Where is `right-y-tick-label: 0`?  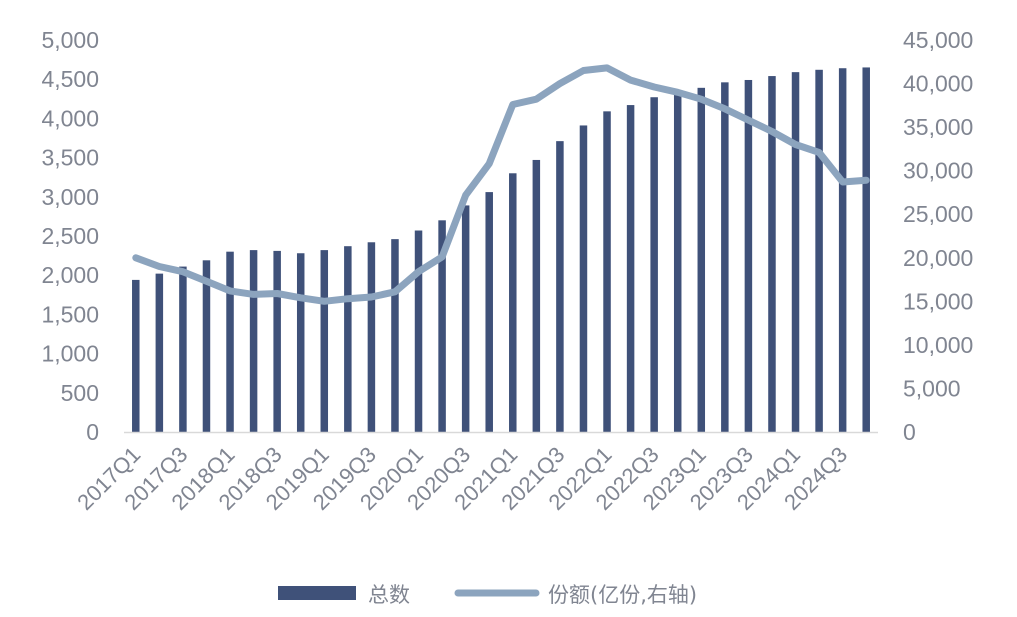
right-y-tick-label: 0 is located at coordinates (909, 432).